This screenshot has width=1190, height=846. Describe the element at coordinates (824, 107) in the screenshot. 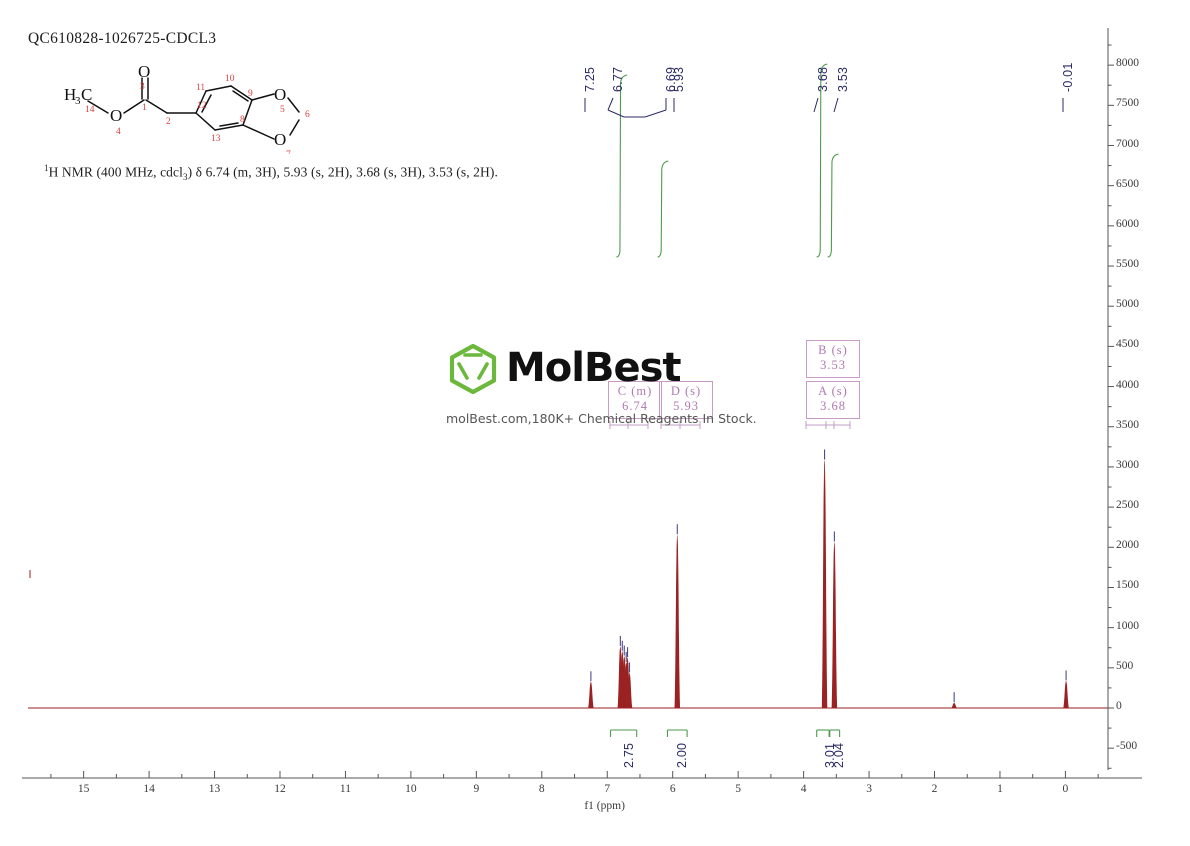

I see `shift-leader-lines` at that location.